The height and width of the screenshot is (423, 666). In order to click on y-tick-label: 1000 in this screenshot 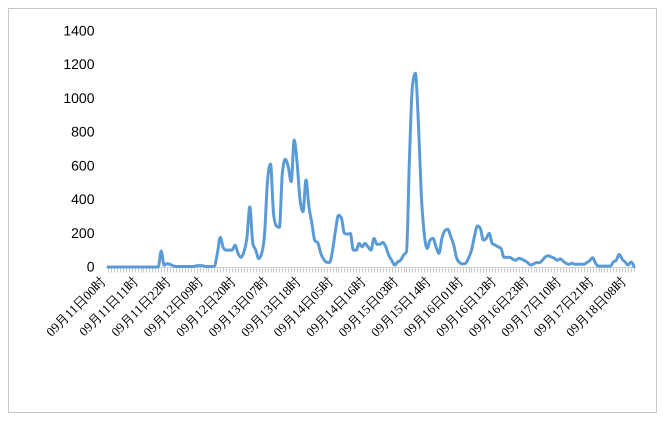, I will do `click(79, 98)`.